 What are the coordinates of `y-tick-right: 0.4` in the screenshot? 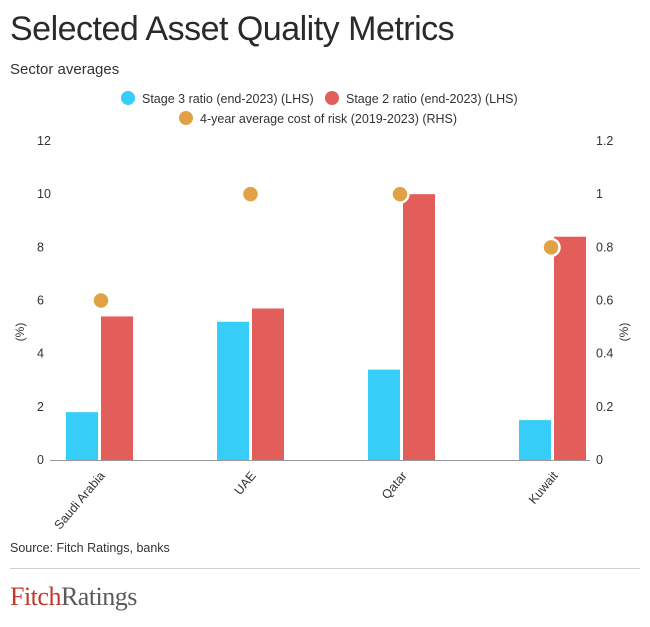 It's located at (604, 354).